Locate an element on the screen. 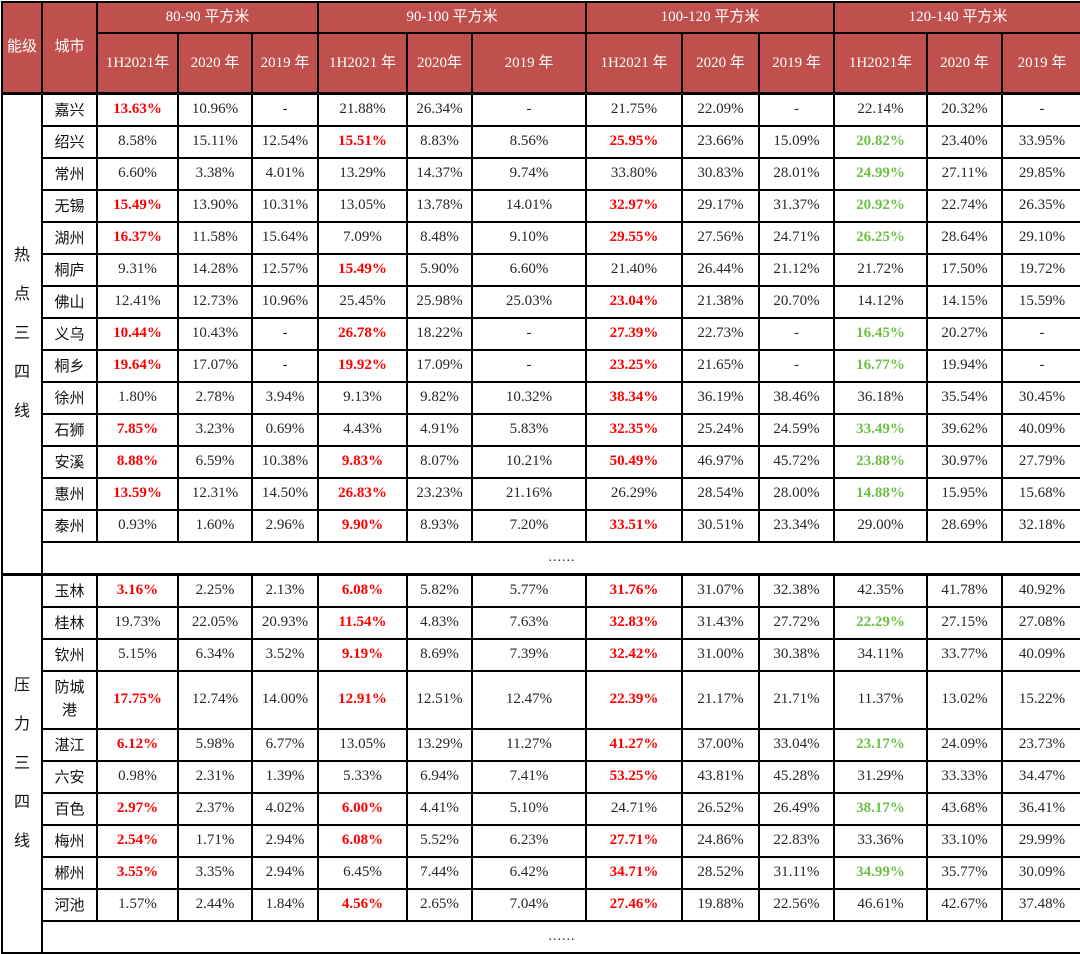 The image size is (1080, 954). value-cell: 6.77% is located at coordinates (285, 744).